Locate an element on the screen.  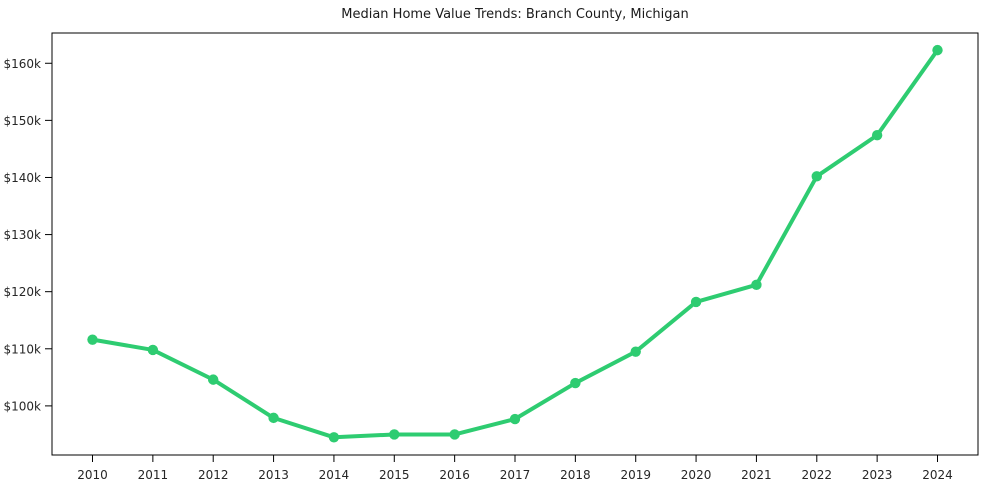
x-tick-label: 2020 is located at coordinates (696, 475).